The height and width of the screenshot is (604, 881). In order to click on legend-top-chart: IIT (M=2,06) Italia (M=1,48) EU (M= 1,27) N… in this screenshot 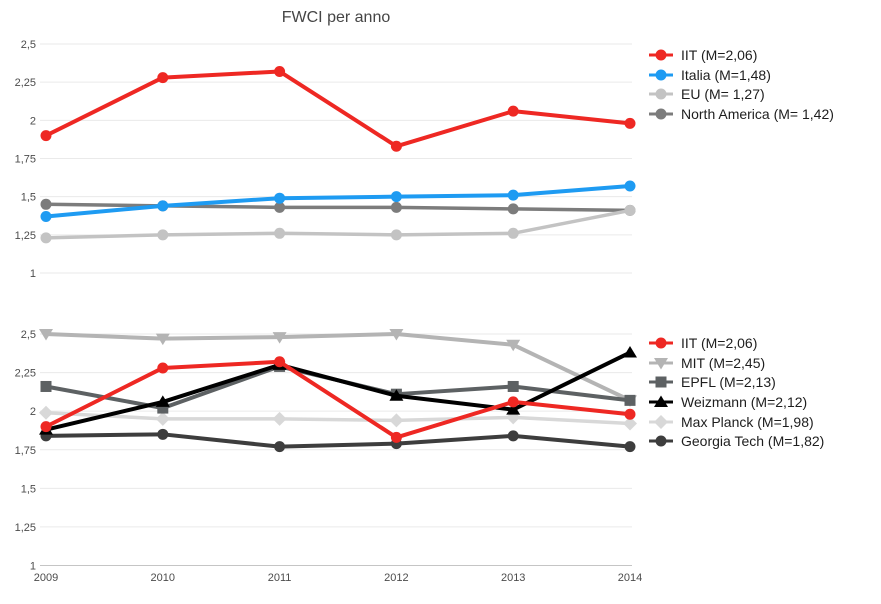, I will do `click(741, 84)`.